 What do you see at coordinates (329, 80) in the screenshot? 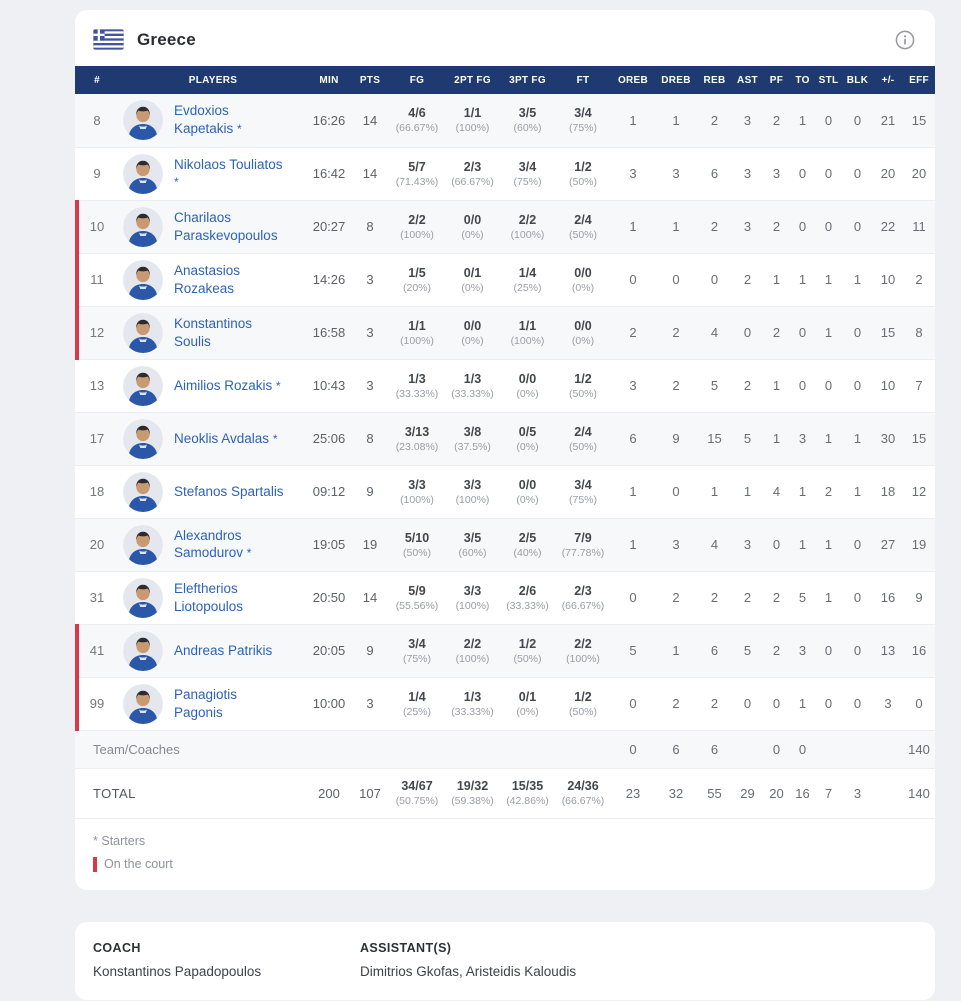
I see `col-header-min: MIN` at bounding box center [329, 80].